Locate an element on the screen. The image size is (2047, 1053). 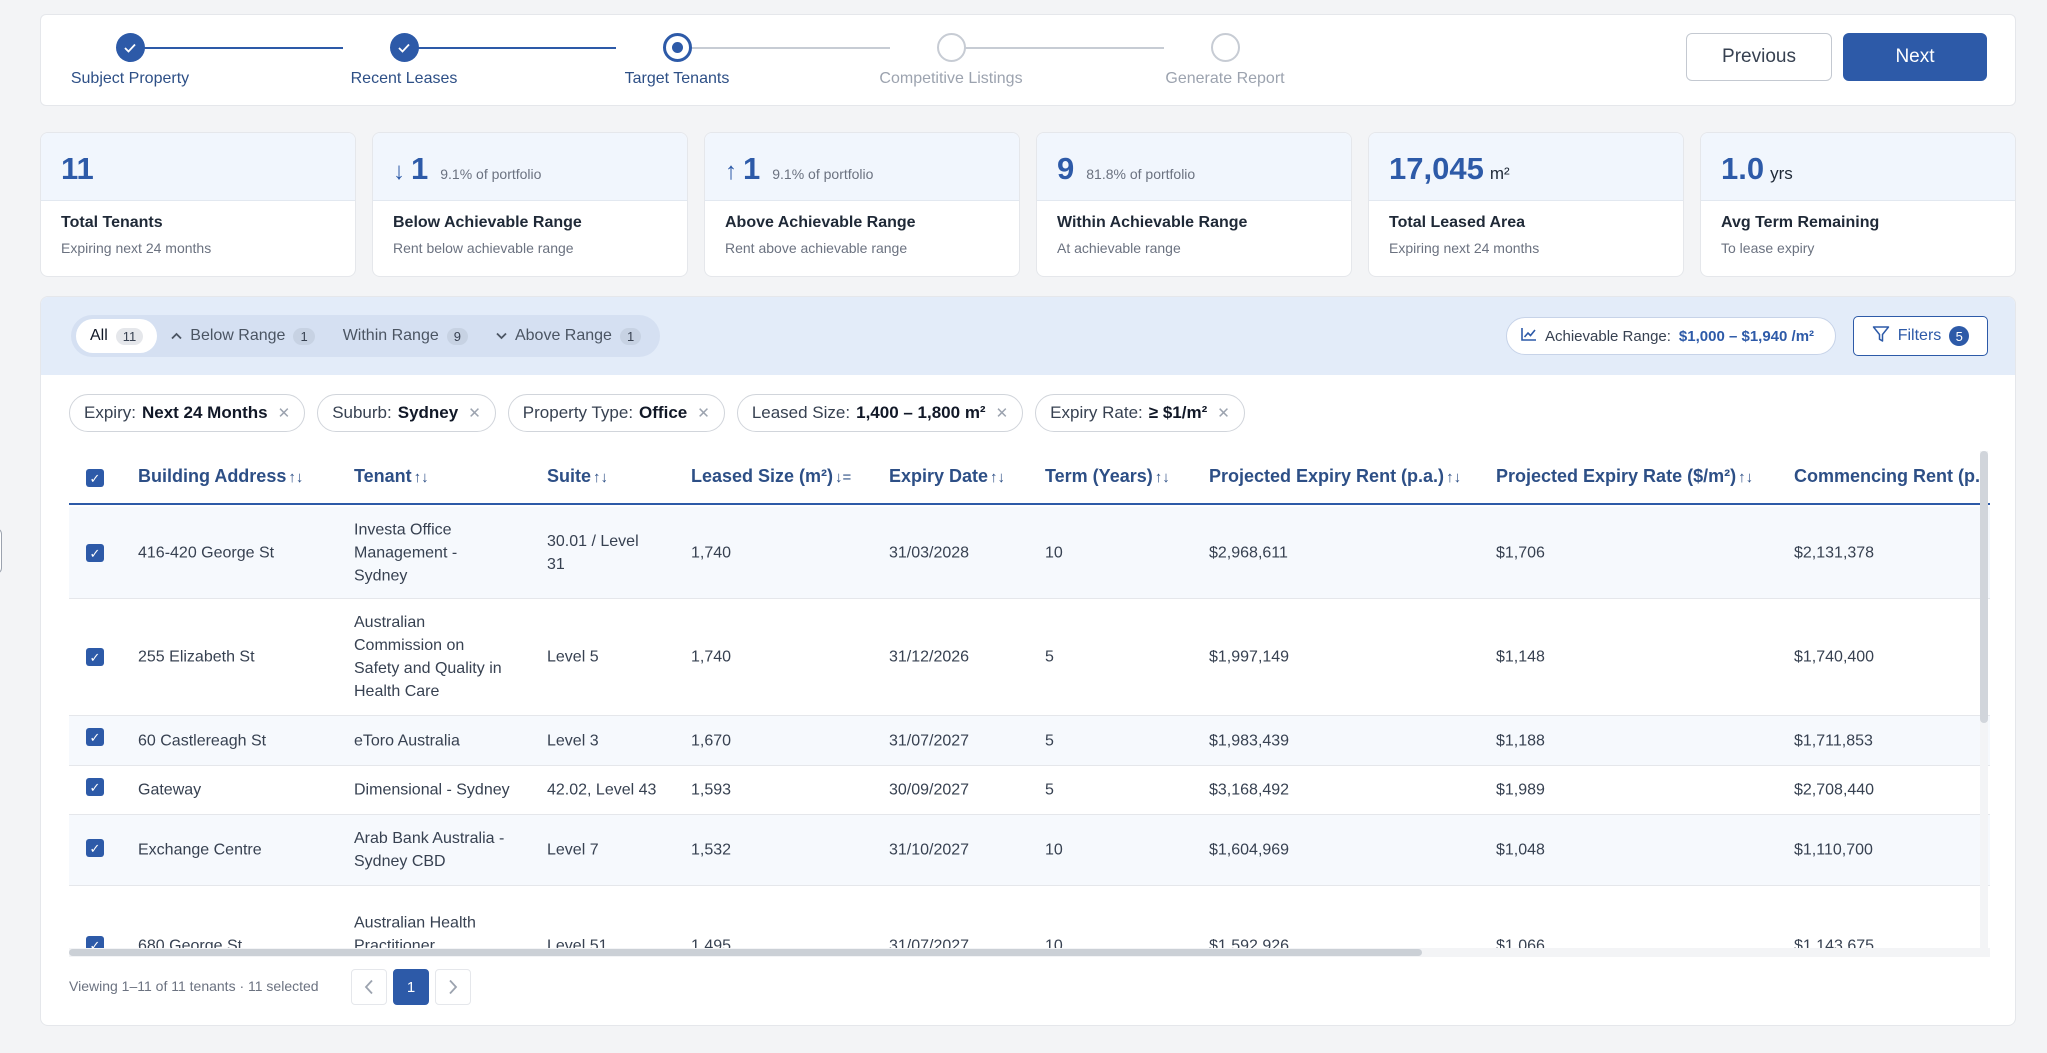
cell-term: 5 is located at coordinates (1049, 657).